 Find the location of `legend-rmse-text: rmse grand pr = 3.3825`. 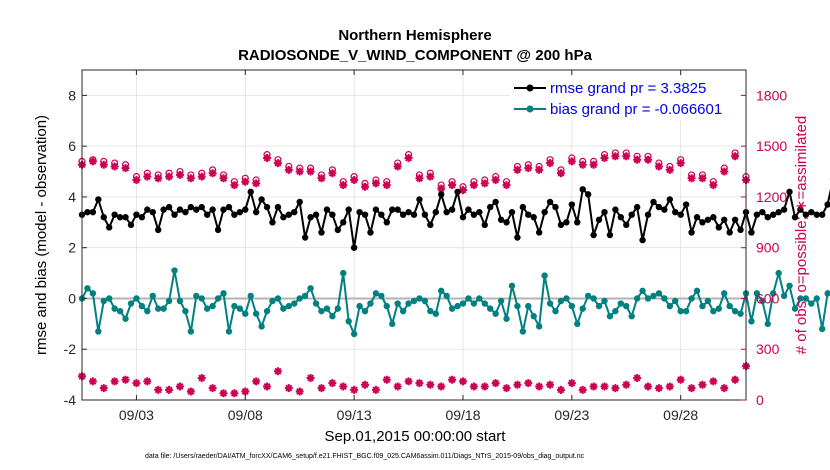

legend-rmse-text: rmse grand pr = 3.3825 is located at coordinates (628, 88).